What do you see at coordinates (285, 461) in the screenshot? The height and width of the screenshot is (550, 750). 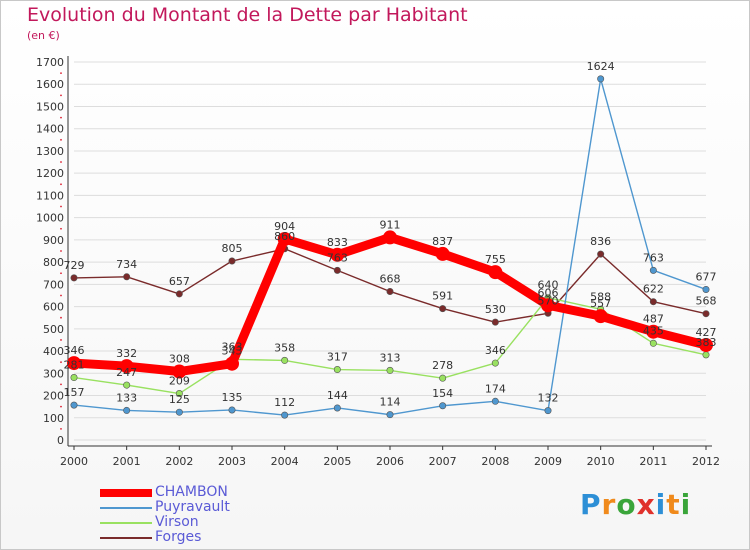 I see `x-tick-label: 2004` at bounding box center [285, 461].